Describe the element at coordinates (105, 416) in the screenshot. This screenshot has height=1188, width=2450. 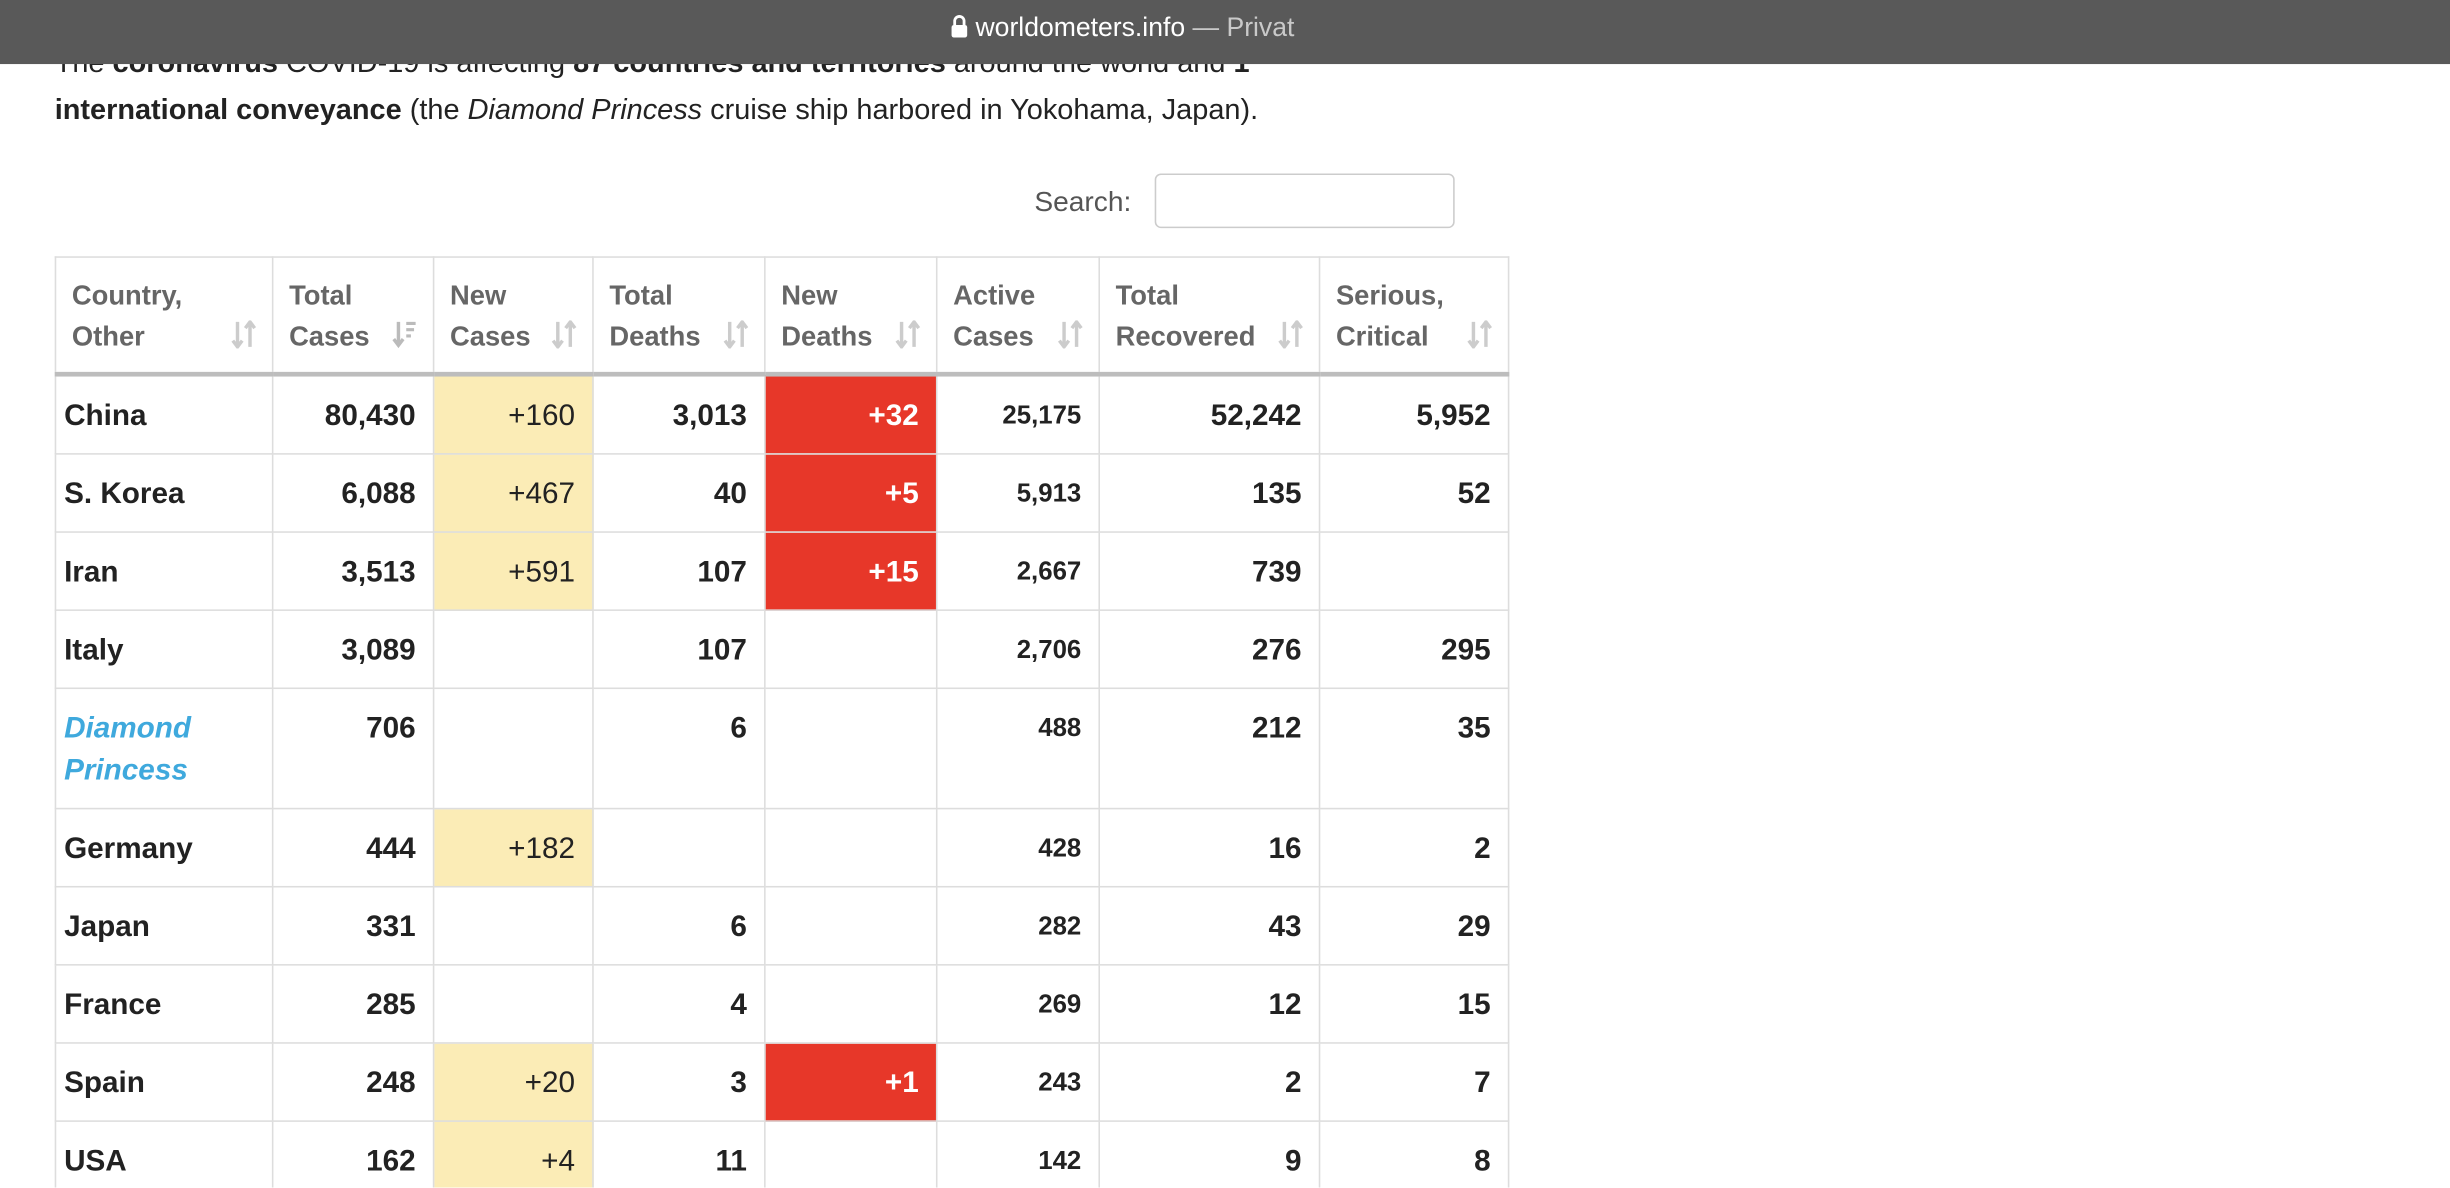
I see `country-name: China` at that location.